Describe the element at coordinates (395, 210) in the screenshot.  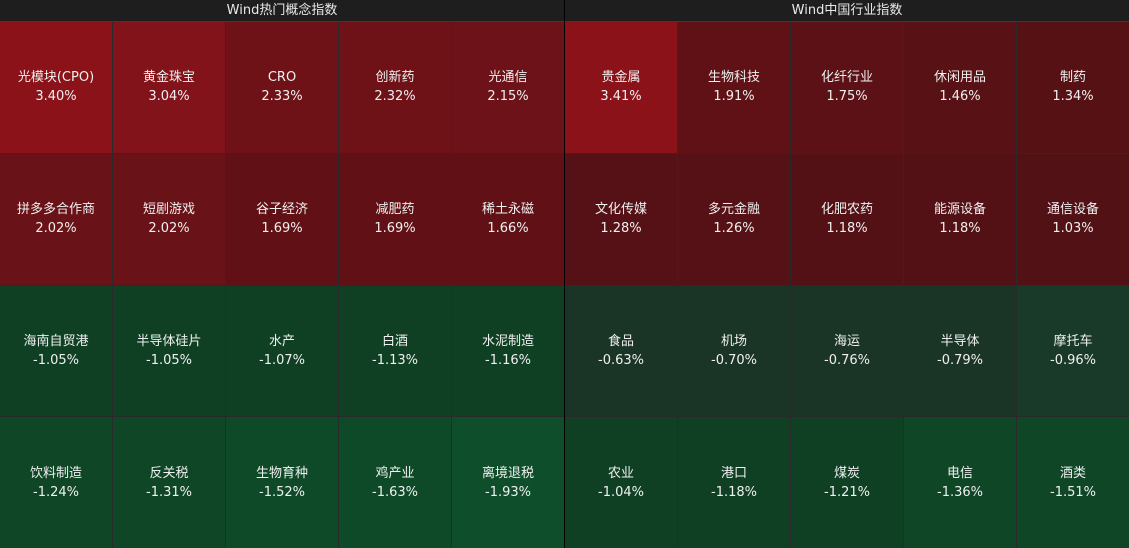
I see `index-name: 减肥药` at that location.